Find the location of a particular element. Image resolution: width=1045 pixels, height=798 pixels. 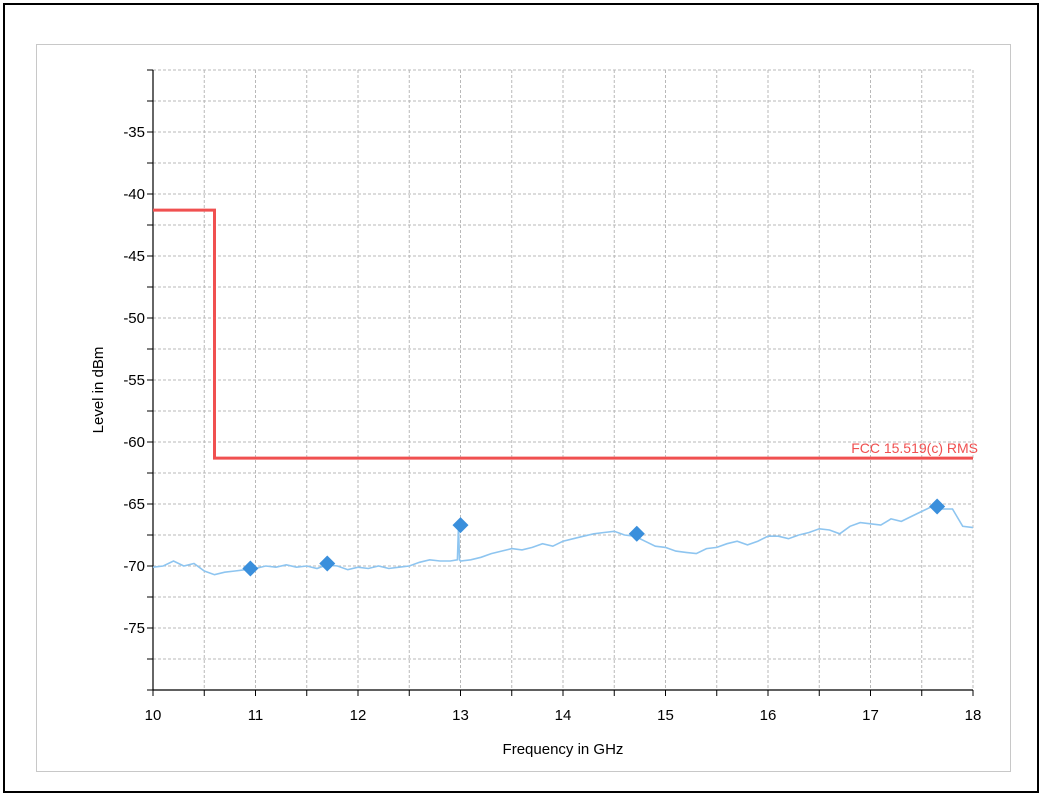

x-tick-label: 18 is located at coordinates (973, 715).